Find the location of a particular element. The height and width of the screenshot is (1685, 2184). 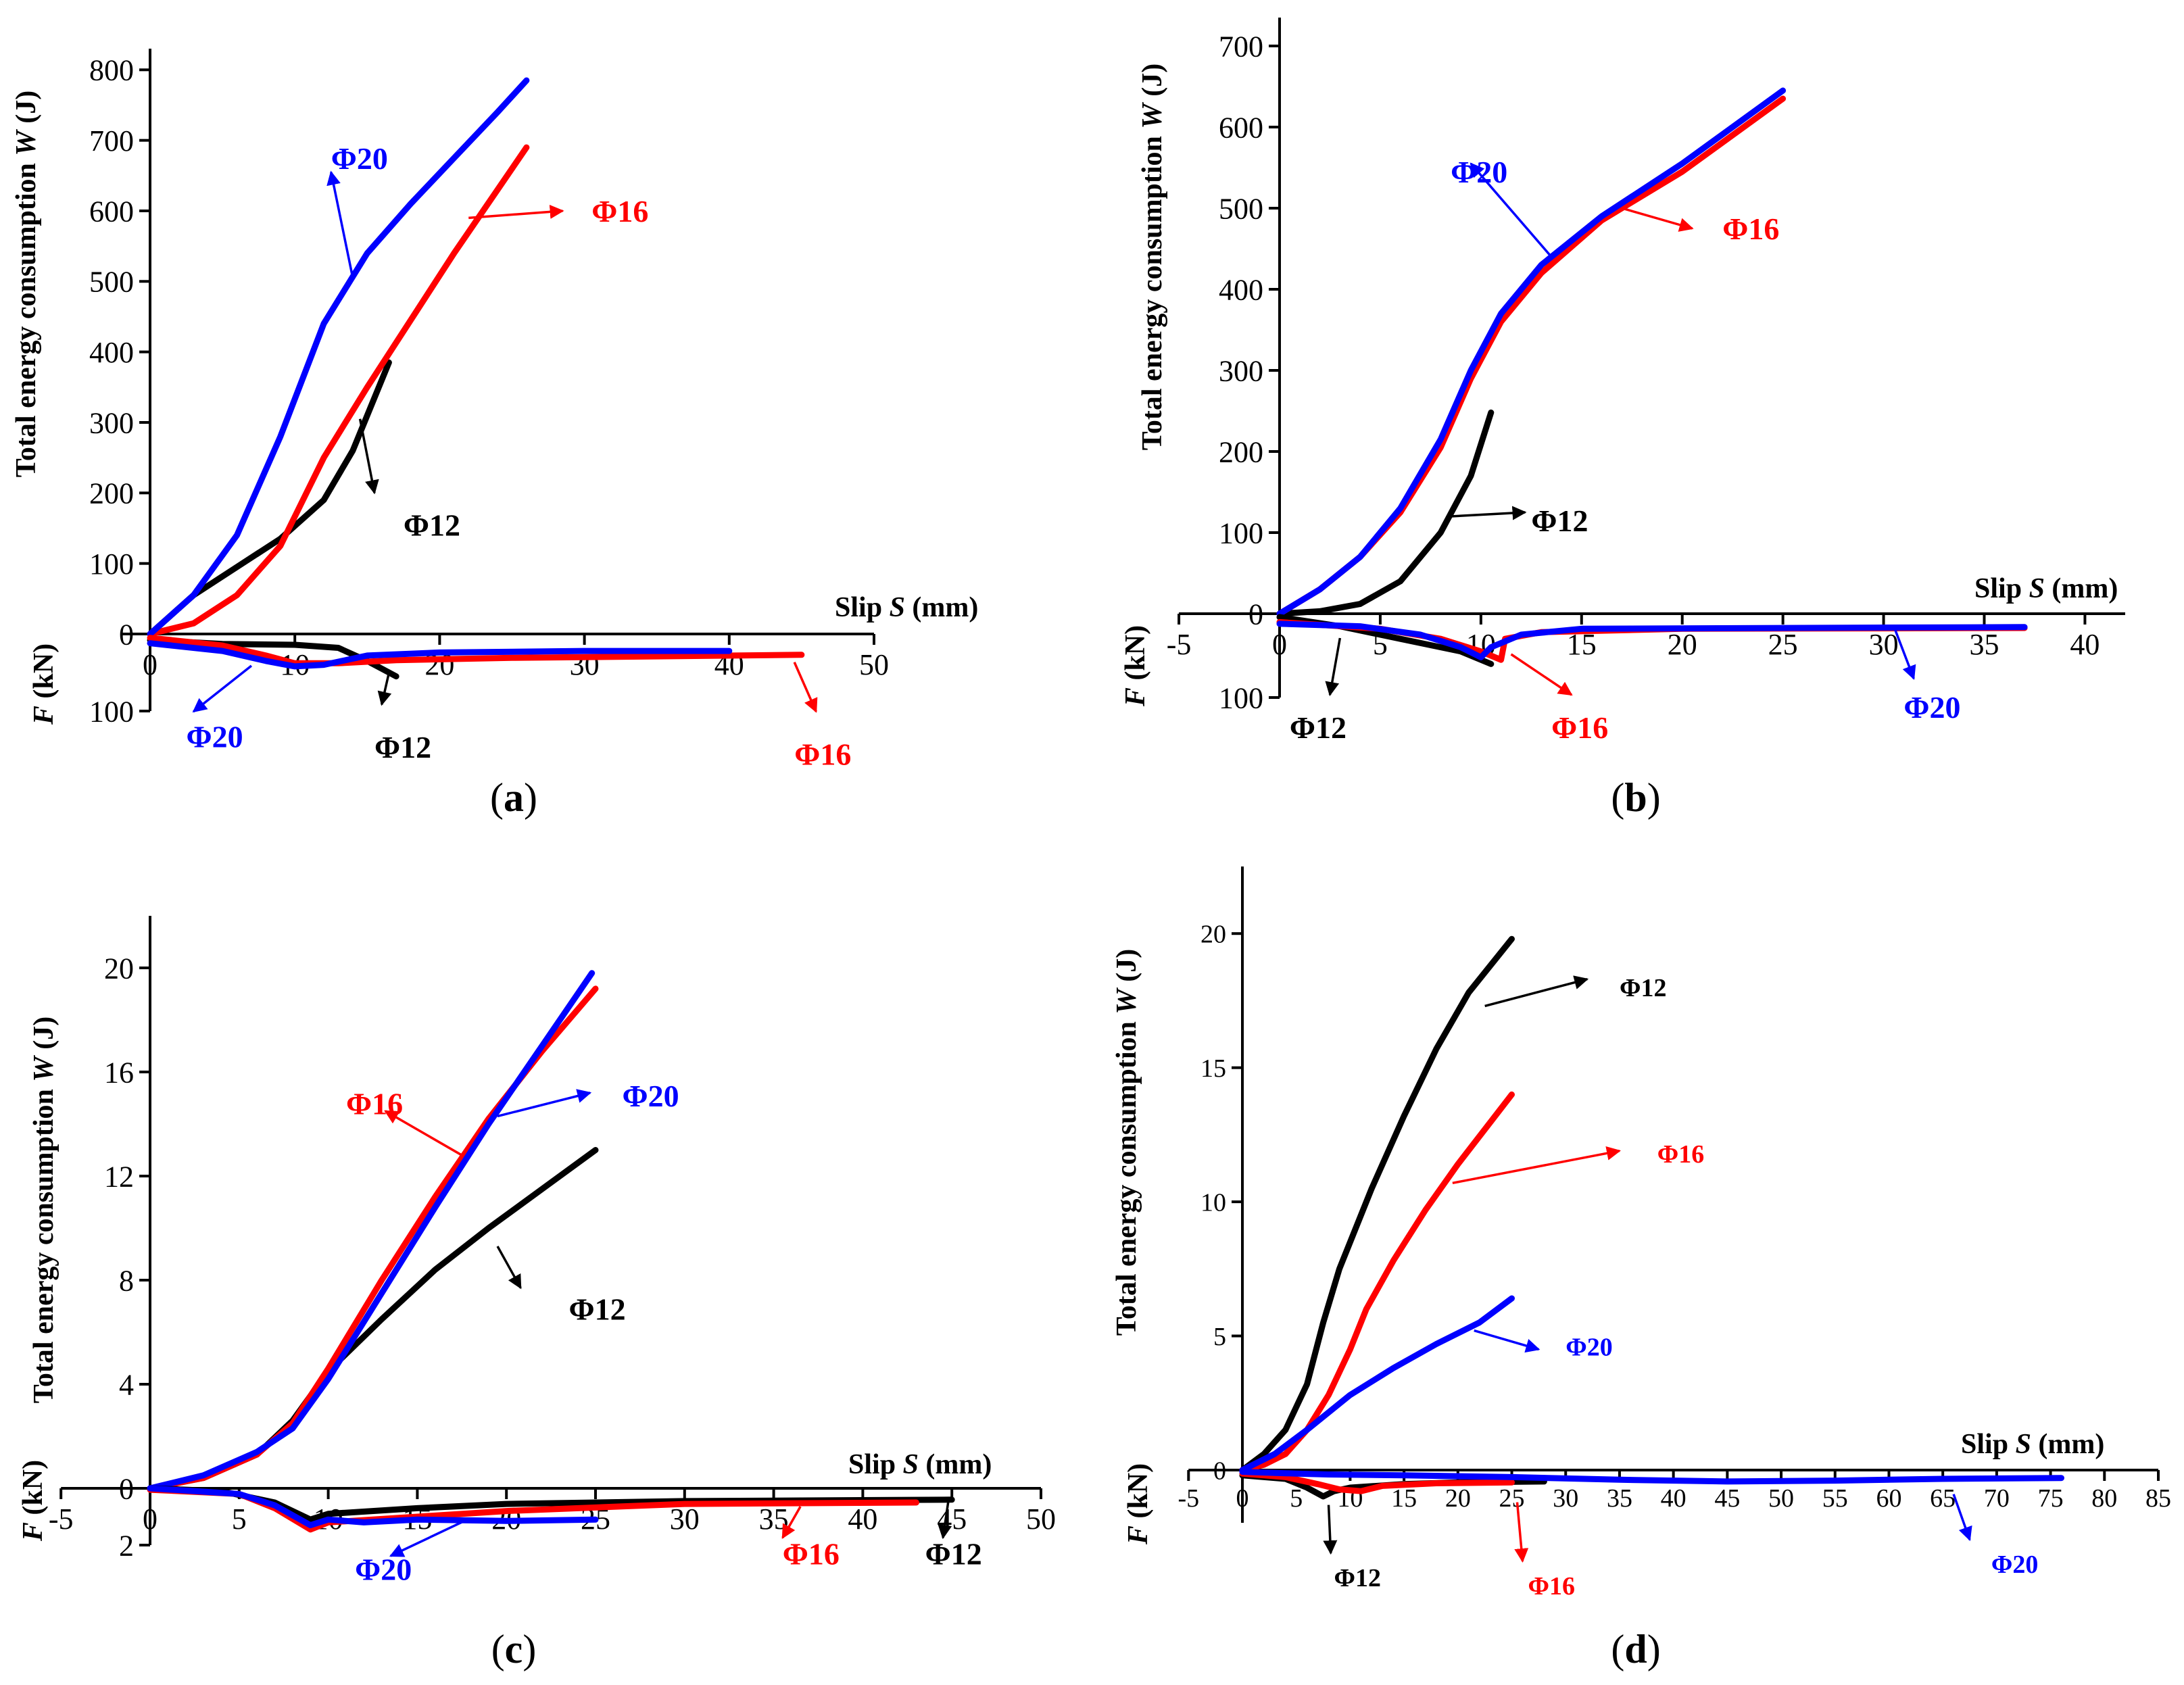

y-tick-label: 16 is located at coordinates (119, 1073).